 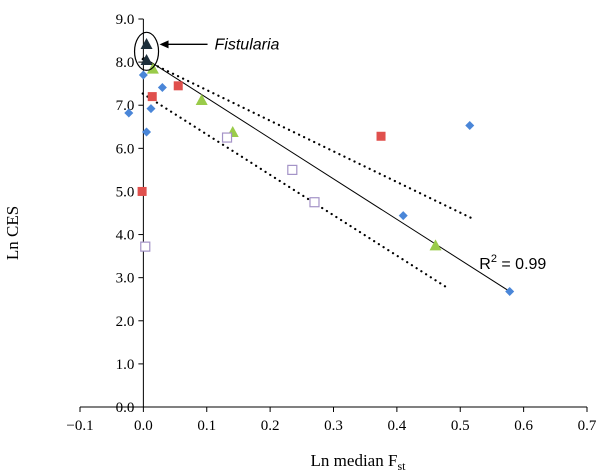 I want to click on y-axis-title: Ln CES, so click(x=12, y=233).